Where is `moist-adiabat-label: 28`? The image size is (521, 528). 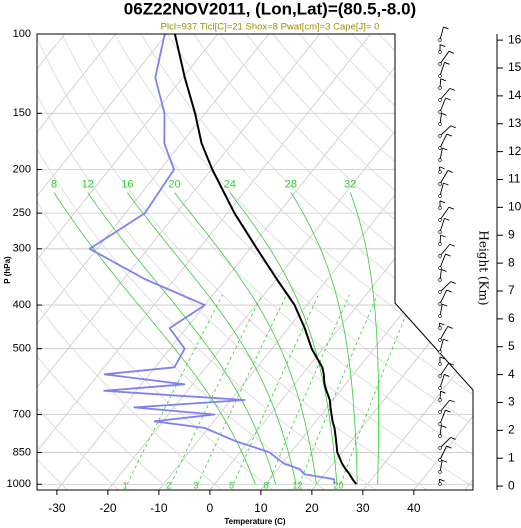
moist-adiabat-label: 28 is located at coordinates (291, 184).